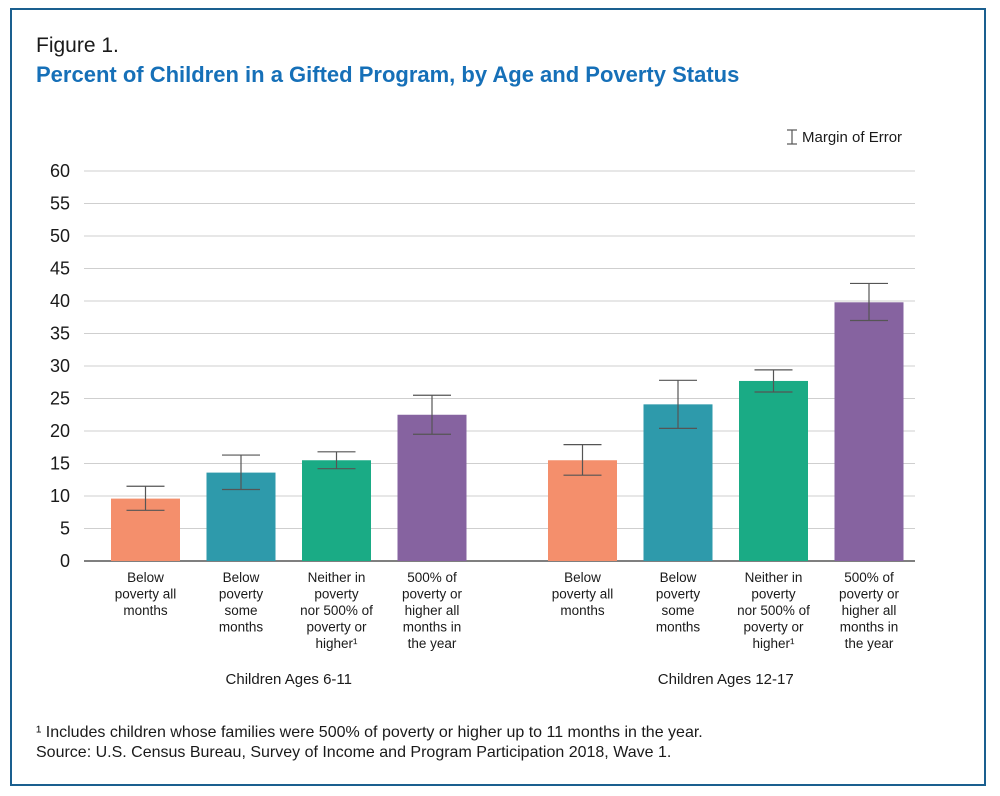 Image resolution: width=1000 pixels, height=796 pixels. I want to click on y-tick-label: 45, so click(60, 269).